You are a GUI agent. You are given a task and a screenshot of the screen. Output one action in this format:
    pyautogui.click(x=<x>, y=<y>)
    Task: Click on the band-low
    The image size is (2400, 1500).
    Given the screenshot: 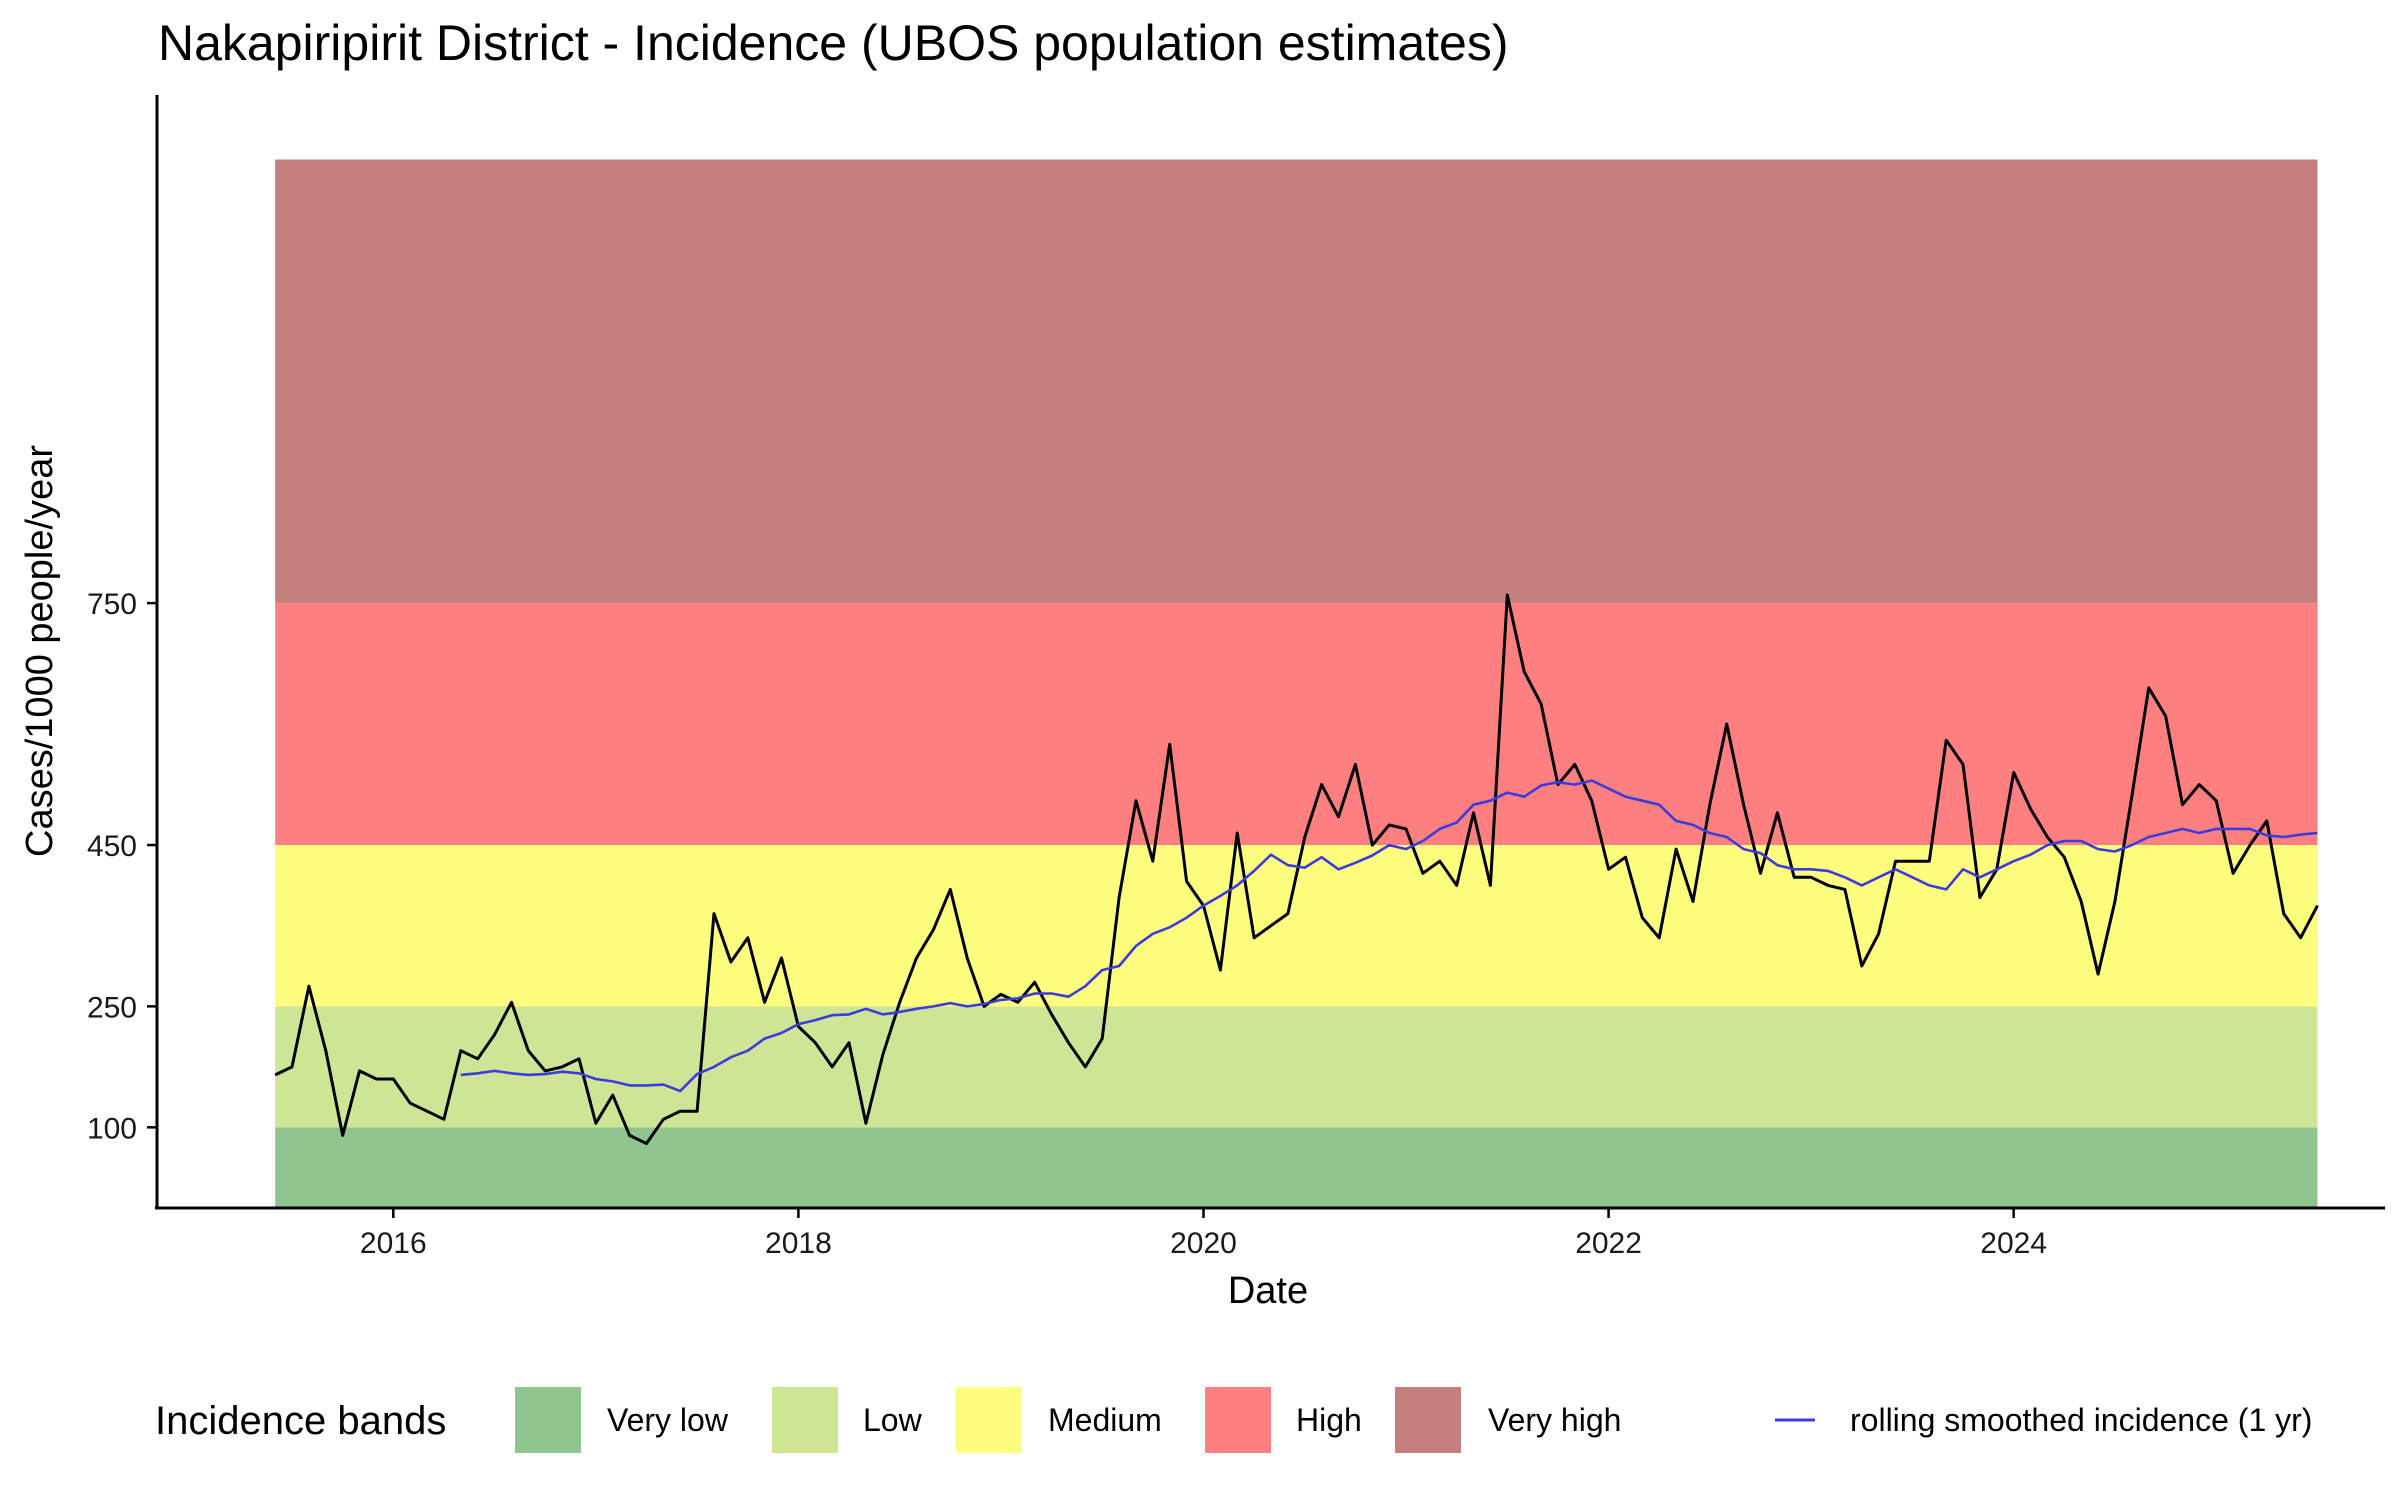 What is the action you would take?
    pyautogui.click(x=1296, y=1067)
    